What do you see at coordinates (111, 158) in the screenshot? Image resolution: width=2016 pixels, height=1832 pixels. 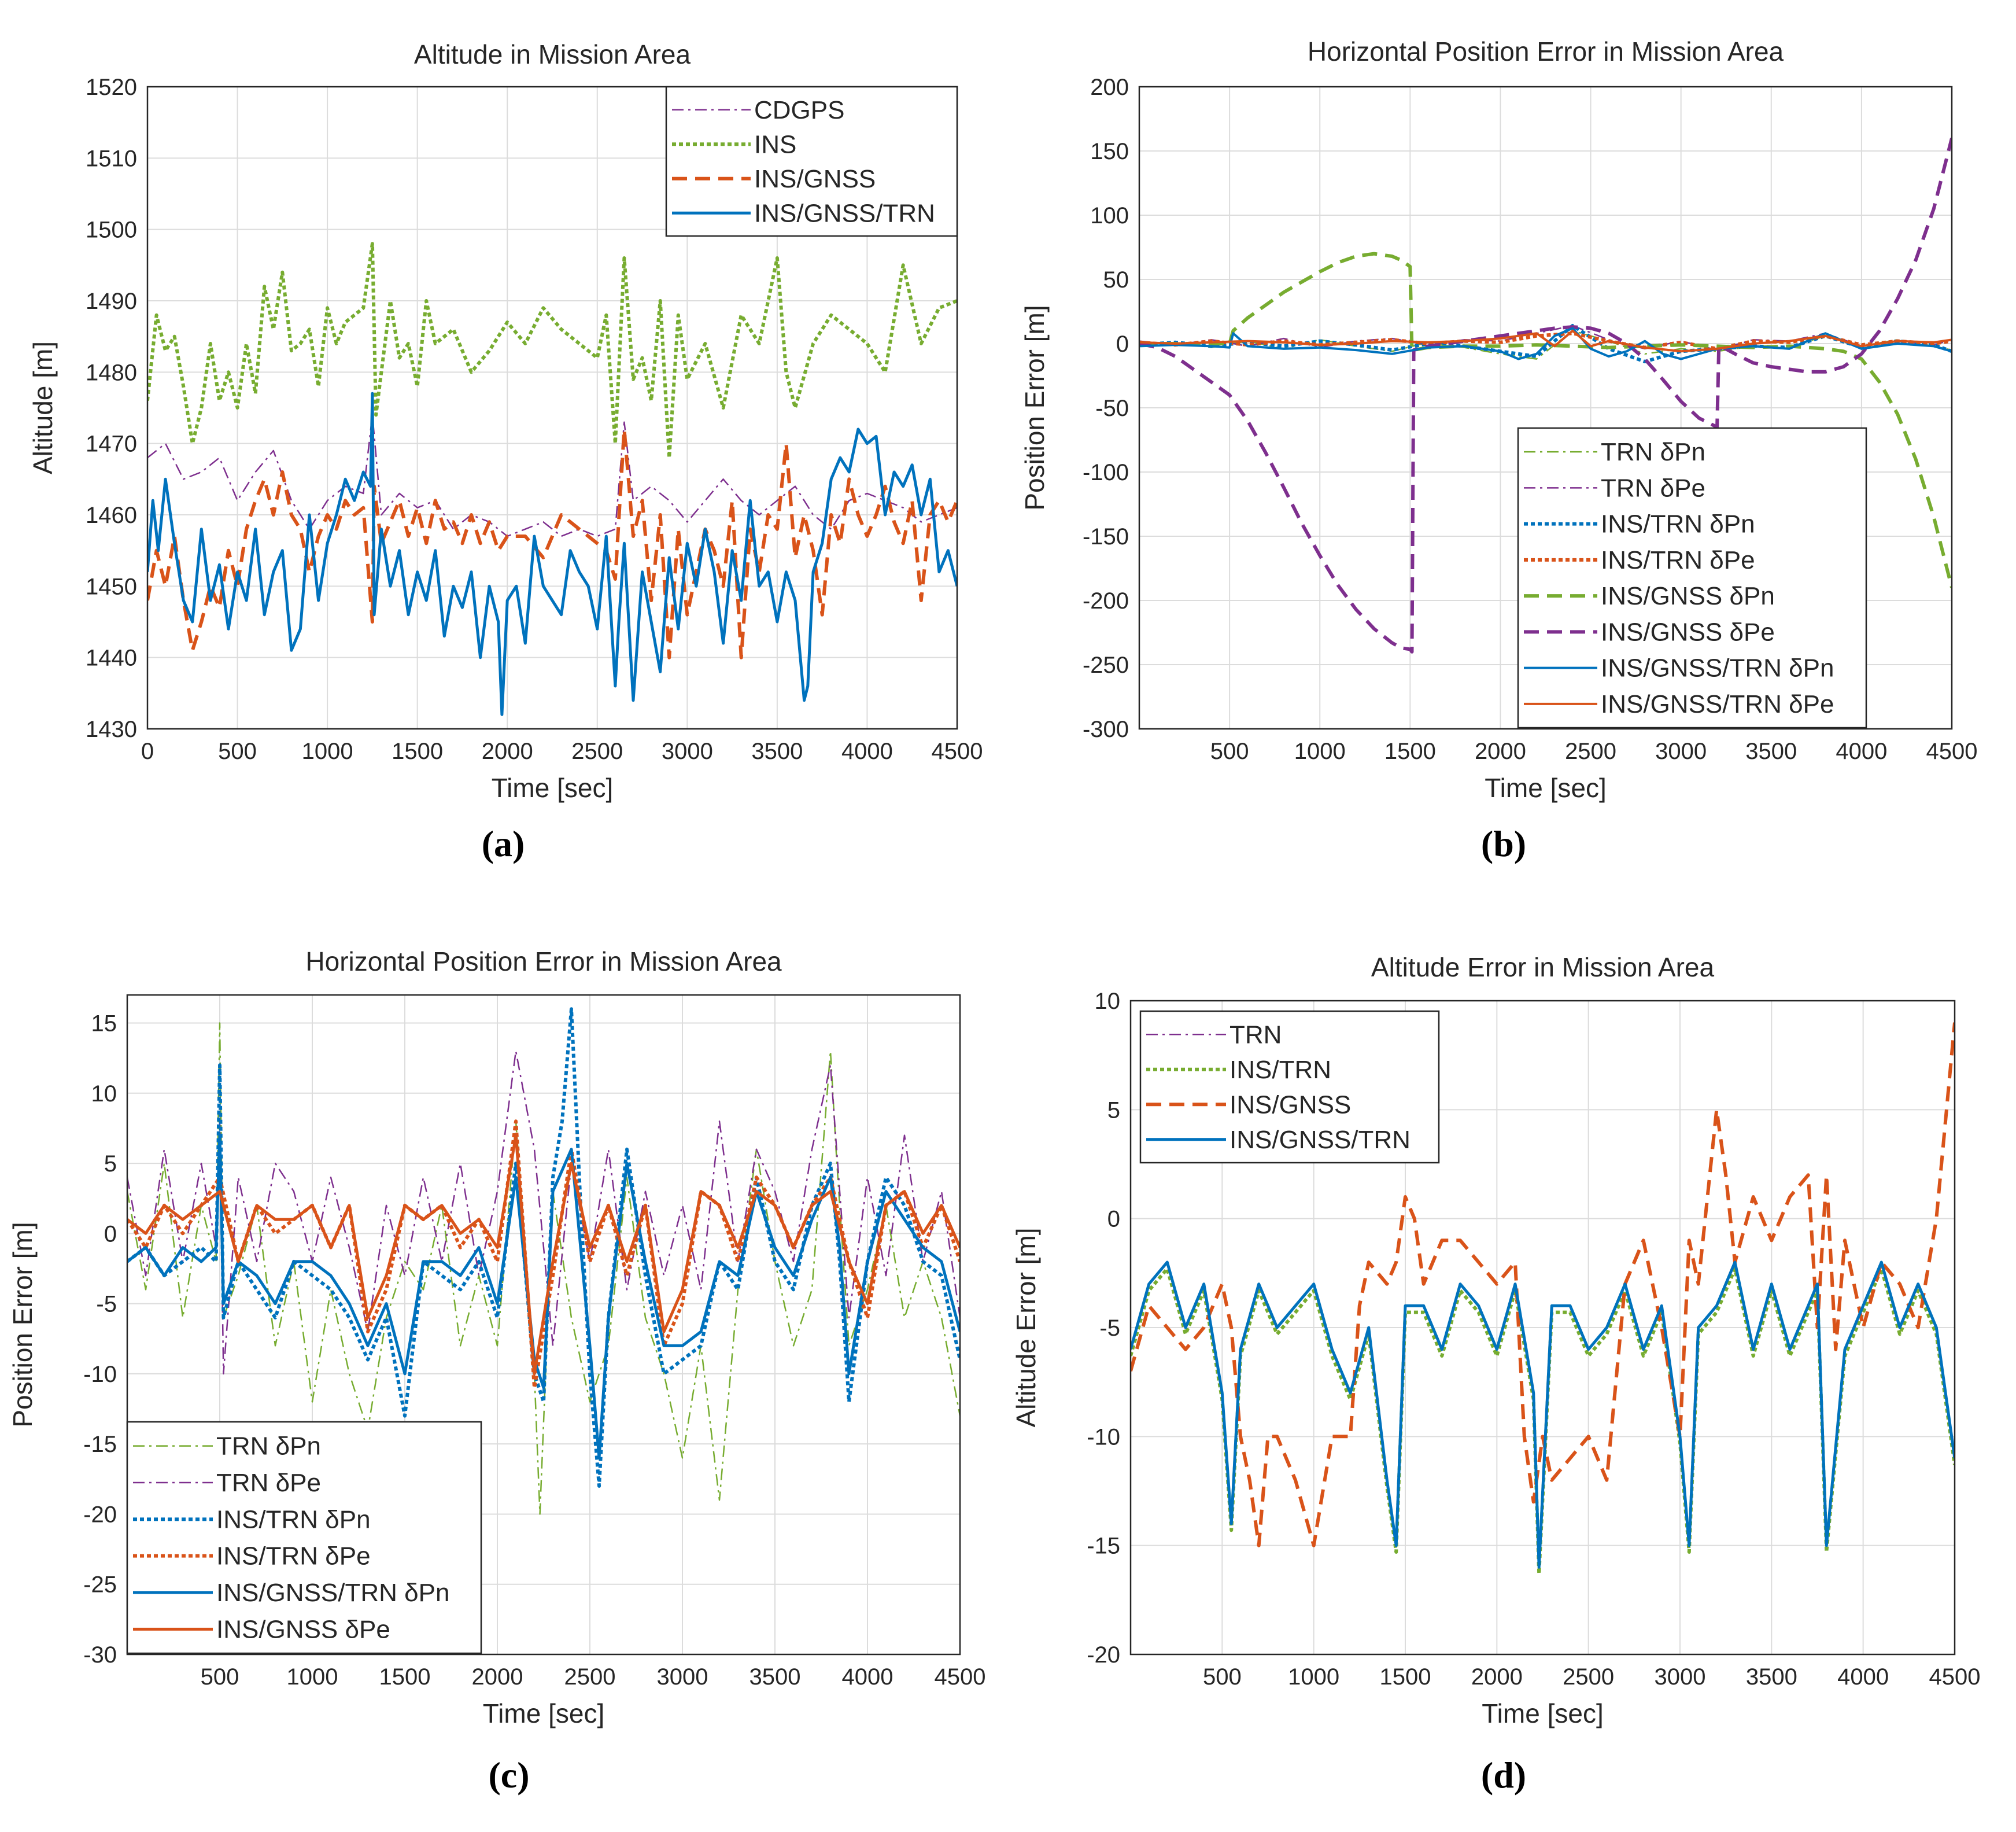 I see `y-tick-label: 1510` at bounding box center [111, 158].